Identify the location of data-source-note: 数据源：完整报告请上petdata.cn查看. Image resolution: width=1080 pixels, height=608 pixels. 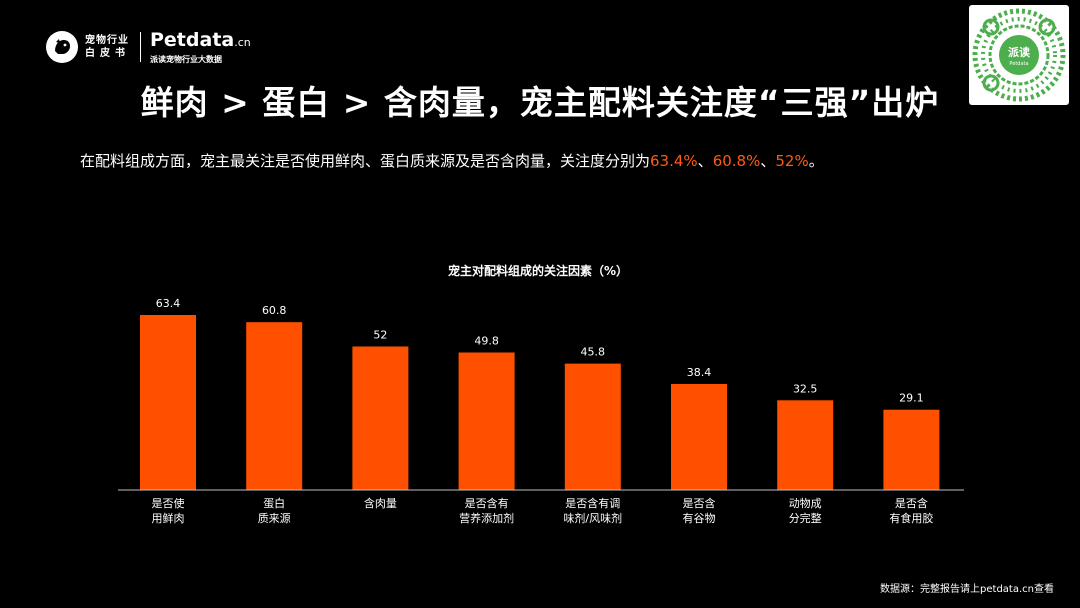
(967, 589).